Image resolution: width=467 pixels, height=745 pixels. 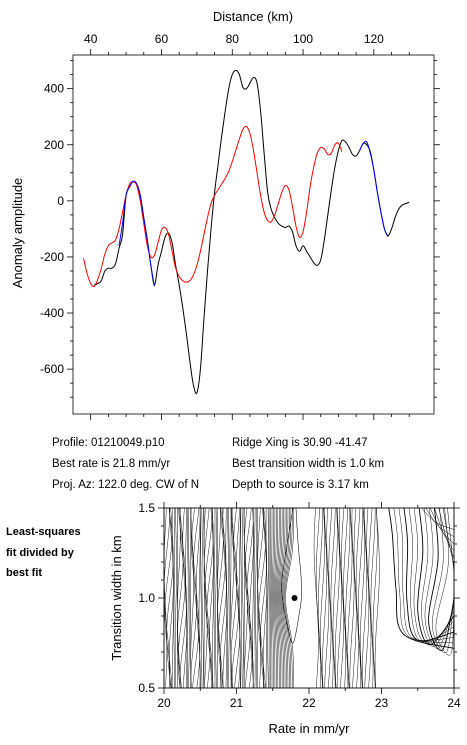 I want to click on side-note-line: fit divided by, so click(x=40, y=552).